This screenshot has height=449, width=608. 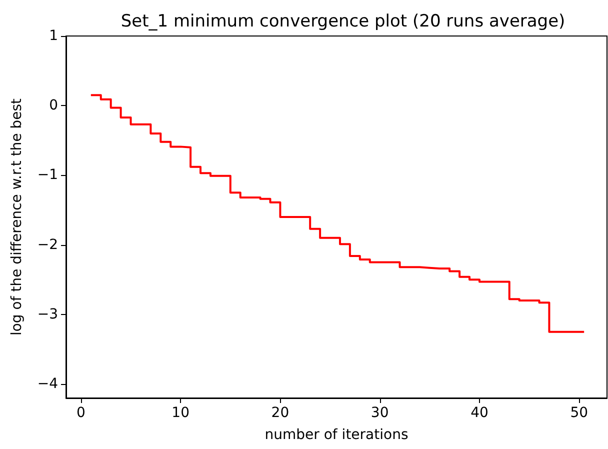 I want to click on x-tick-label: 30, so click(x=379, y=413).